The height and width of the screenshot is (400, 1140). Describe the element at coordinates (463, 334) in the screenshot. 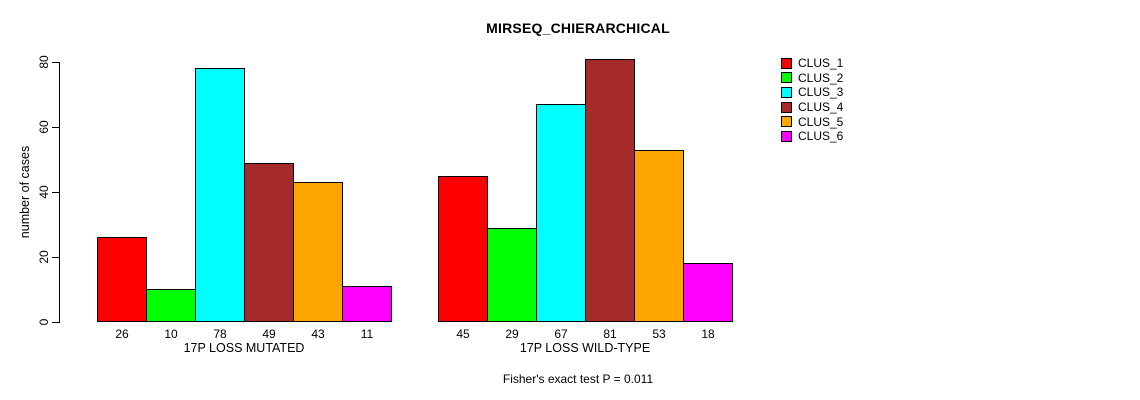

I see `bar-value-label: 45` at that location.